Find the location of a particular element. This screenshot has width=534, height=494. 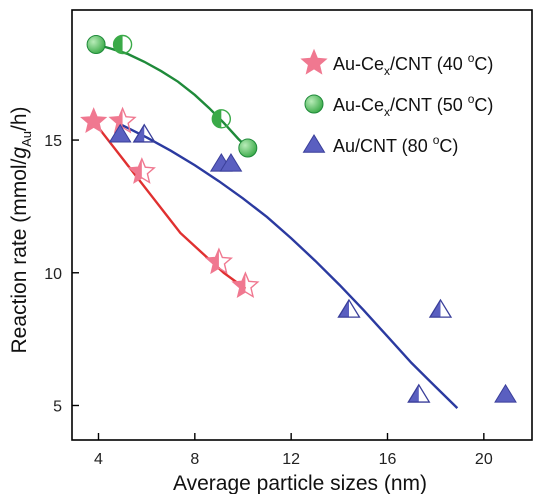

legend-label: Au-Cex/CNT (50 oC) is located at coordinates (413, 105).